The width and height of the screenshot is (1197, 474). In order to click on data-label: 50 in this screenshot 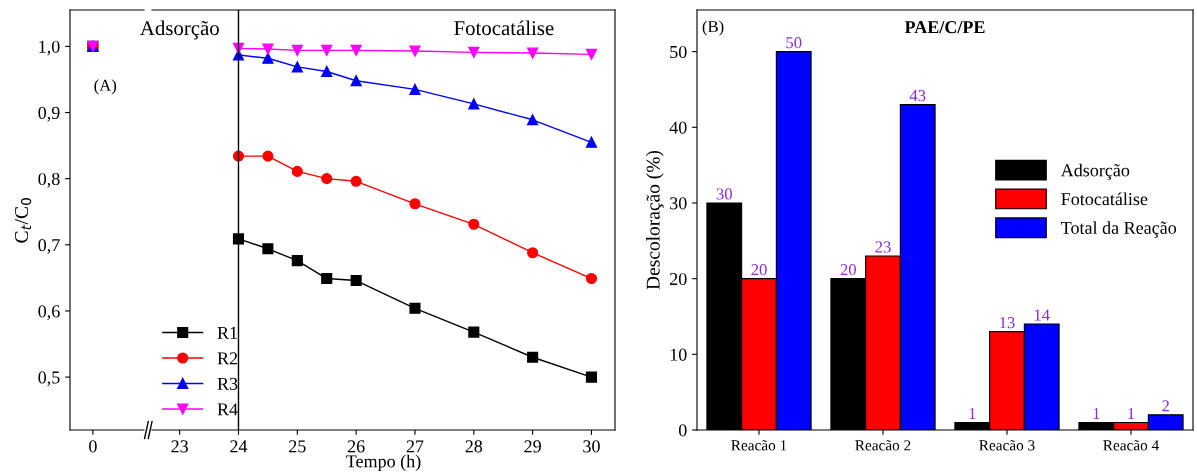, I will do `click(794, 42)`.